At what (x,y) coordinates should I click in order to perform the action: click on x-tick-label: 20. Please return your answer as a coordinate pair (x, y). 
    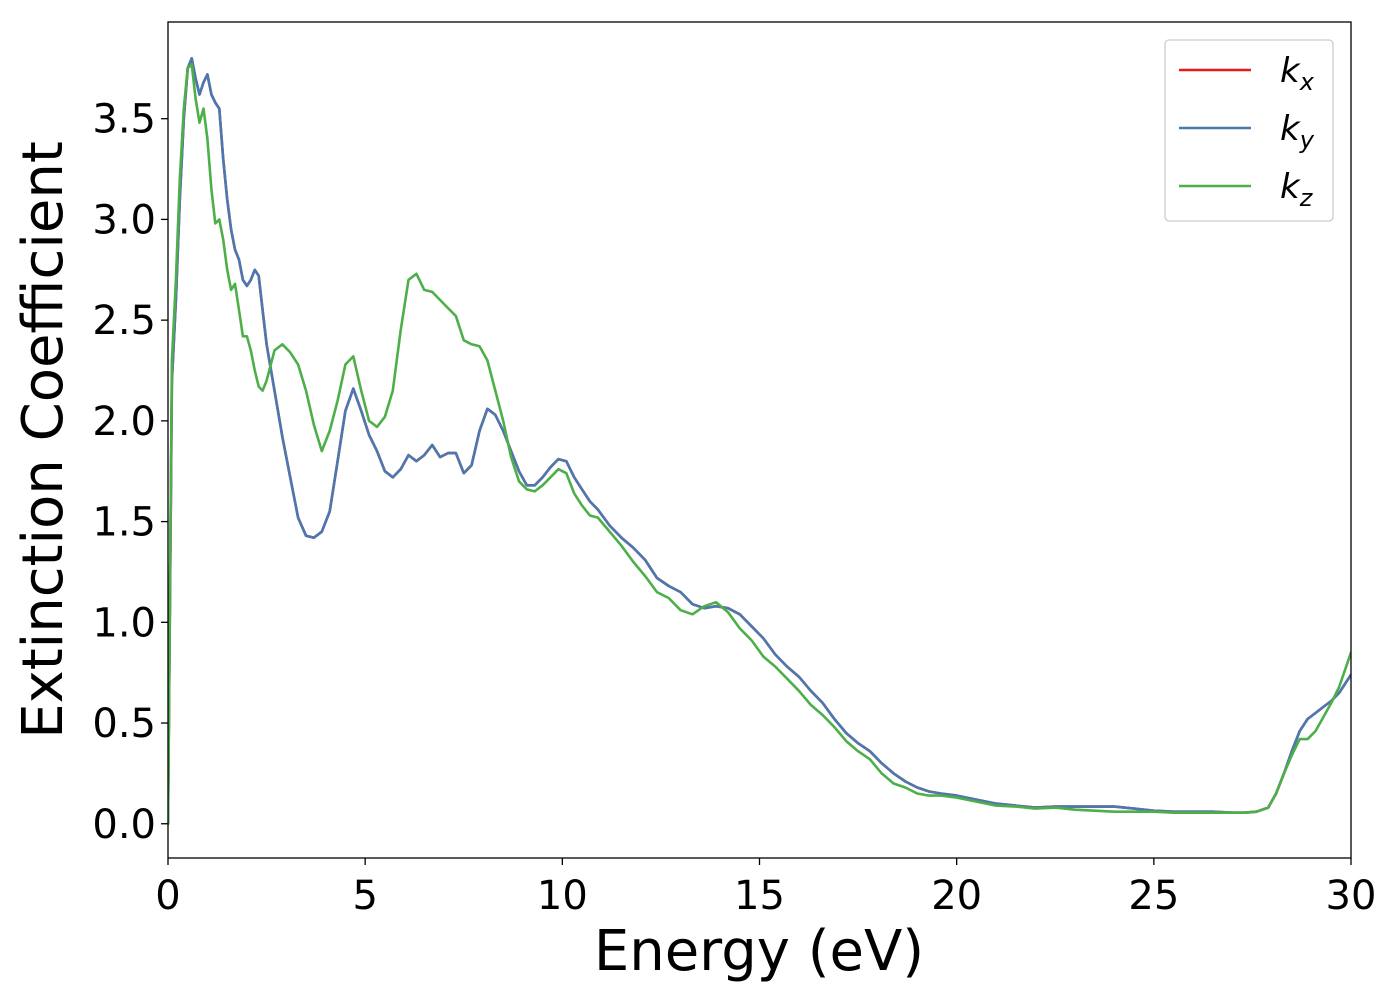
    Looking at the image, I should click on (956, 896).